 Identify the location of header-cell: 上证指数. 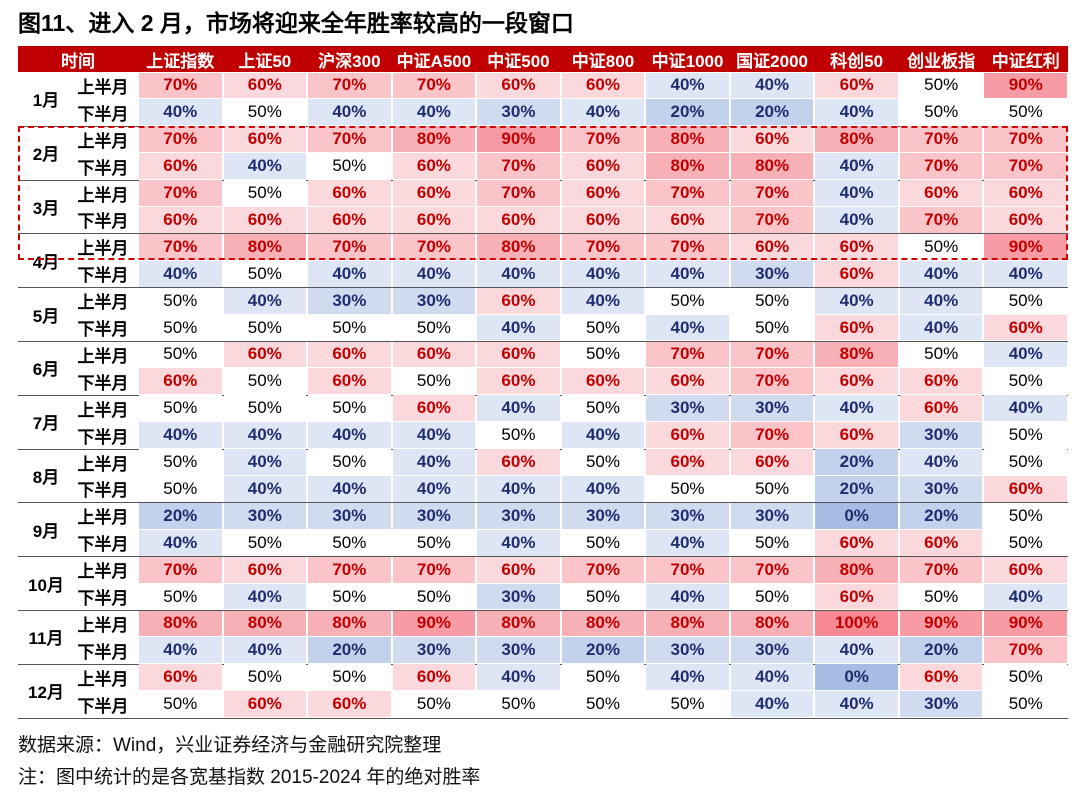
(180, 59).